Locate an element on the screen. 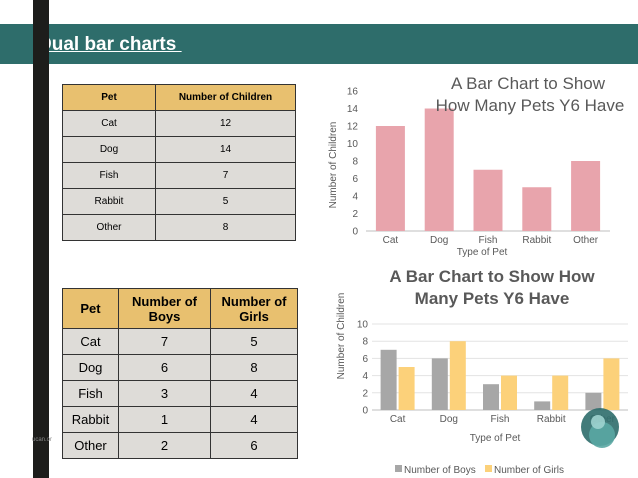  chart-title-line: How Many Pets Y6 Have is located at coordinates (530, 105).